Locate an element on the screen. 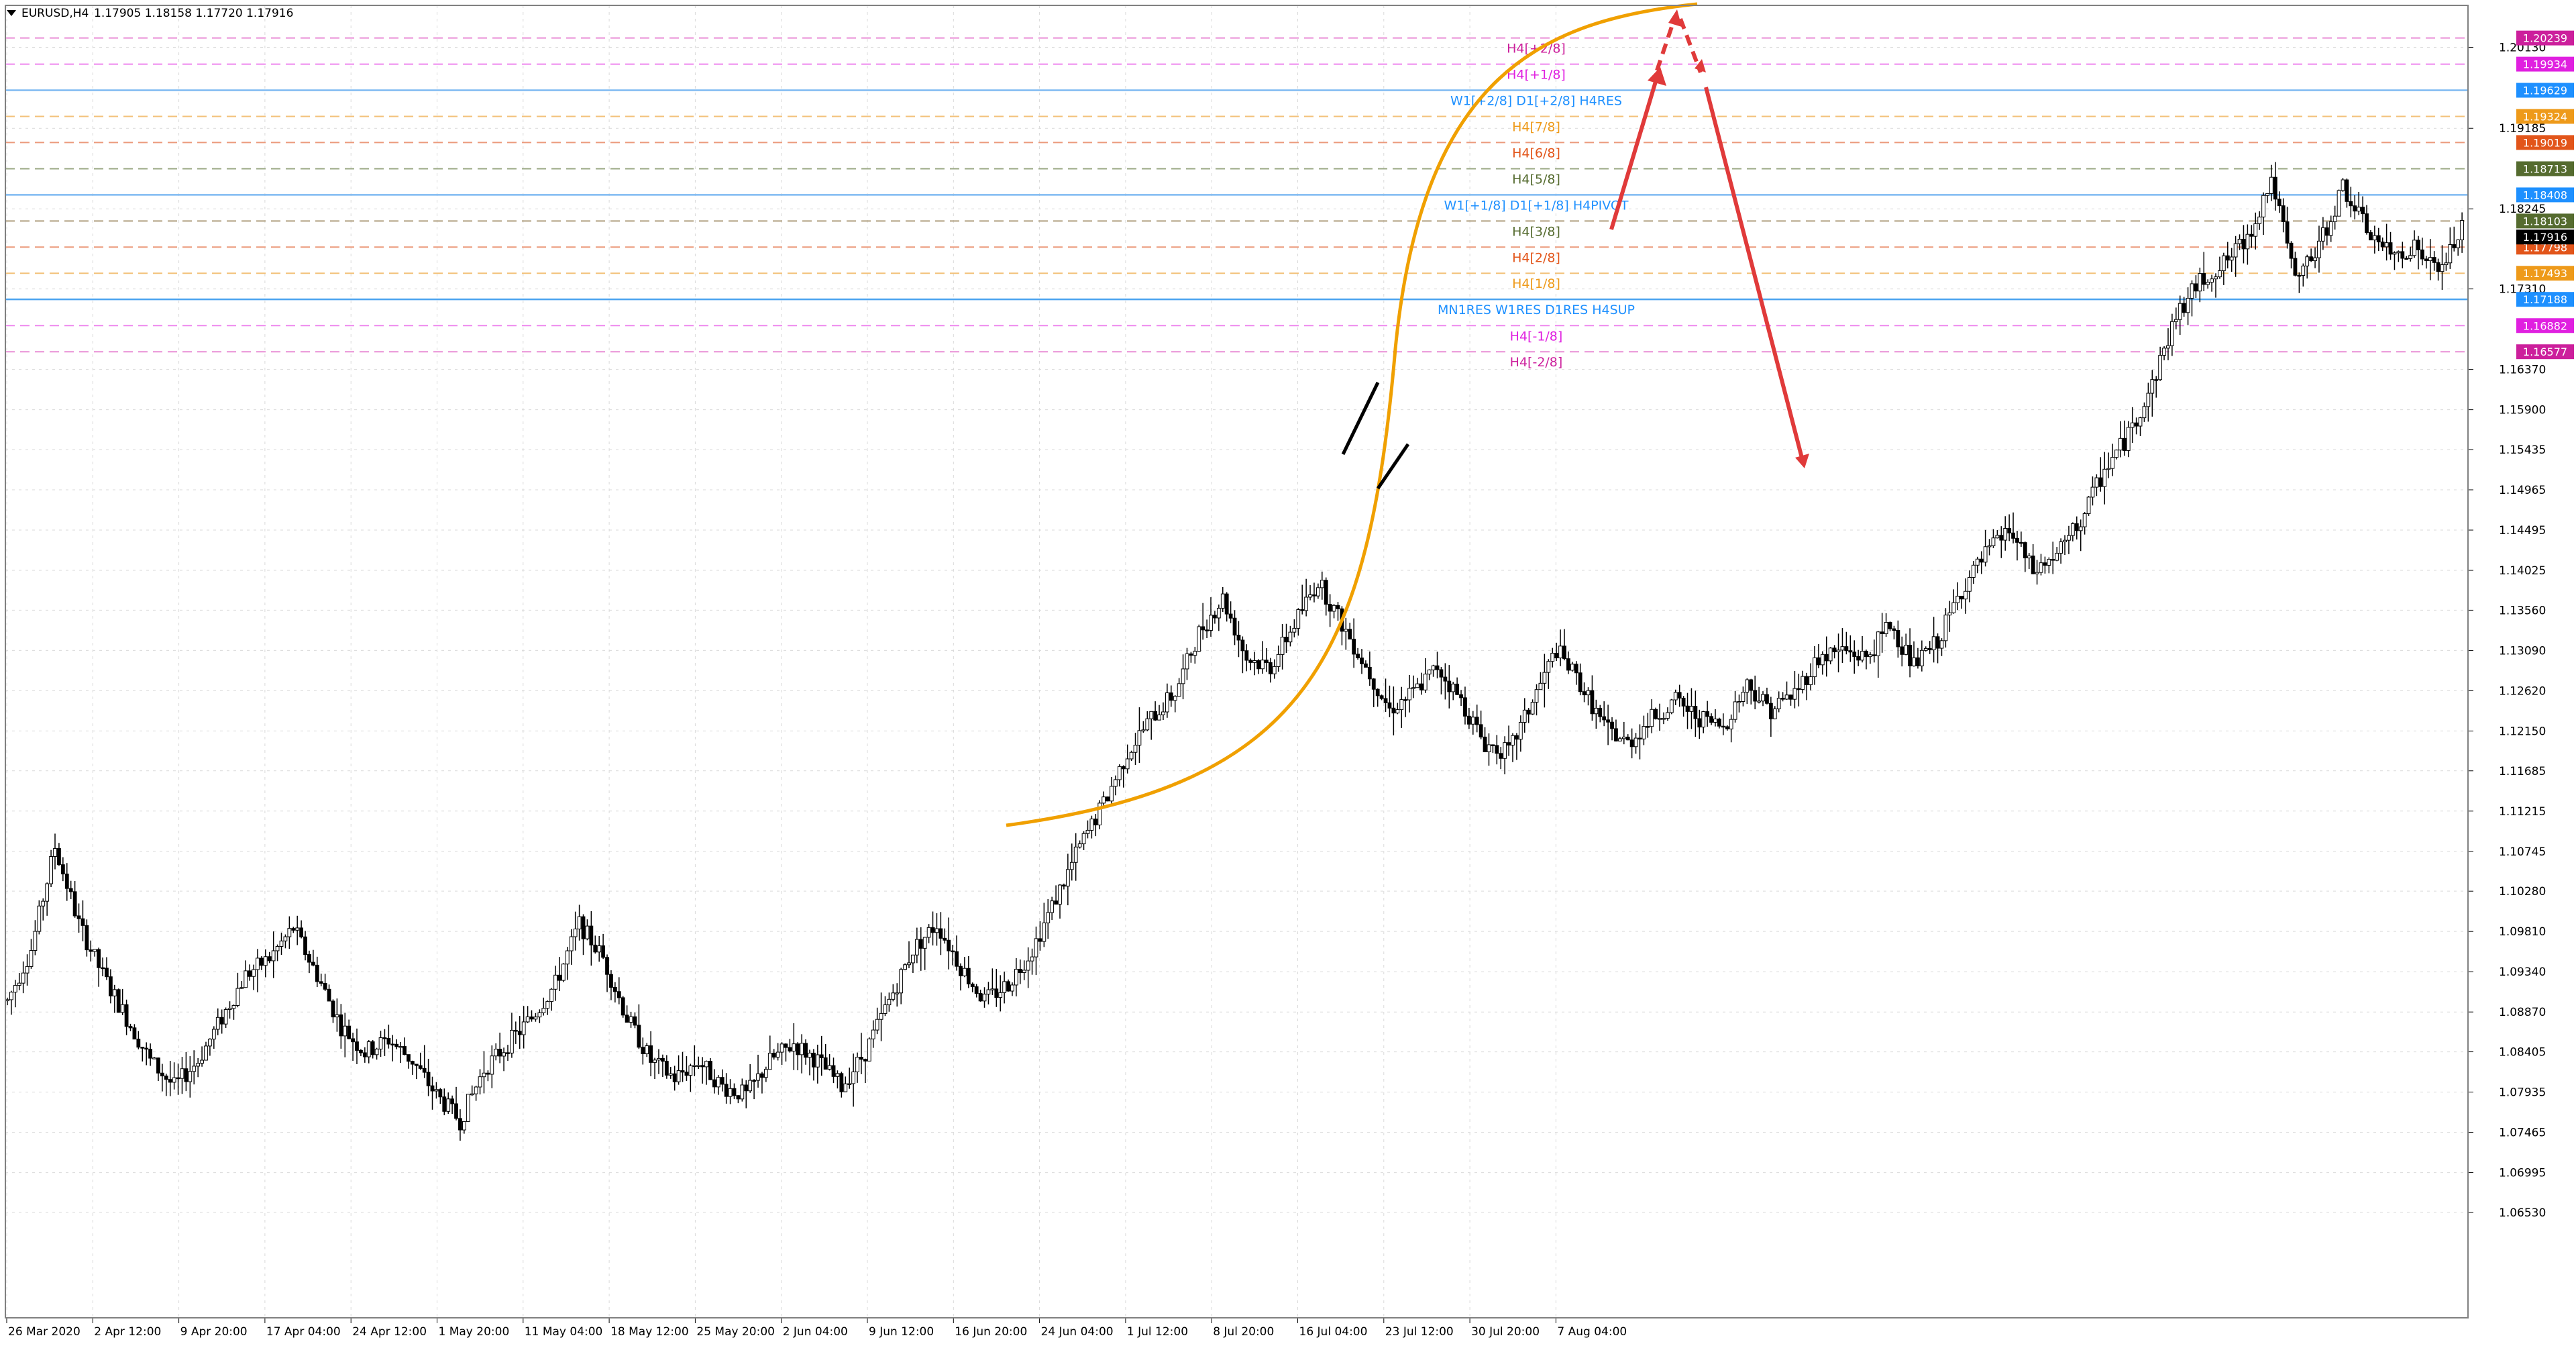  price-tick-label: 1.14965 is located at coordinates (2522, 490).